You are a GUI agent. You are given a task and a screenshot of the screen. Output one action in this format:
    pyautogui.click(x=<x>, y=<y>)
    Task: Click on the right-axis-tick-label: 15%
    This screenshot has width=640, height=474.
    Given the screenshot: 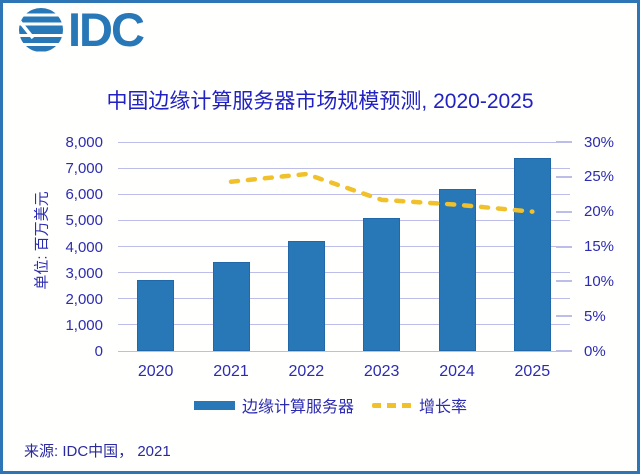 What is the action you would take?
    pyautogui.click(x=599, y=246)
    